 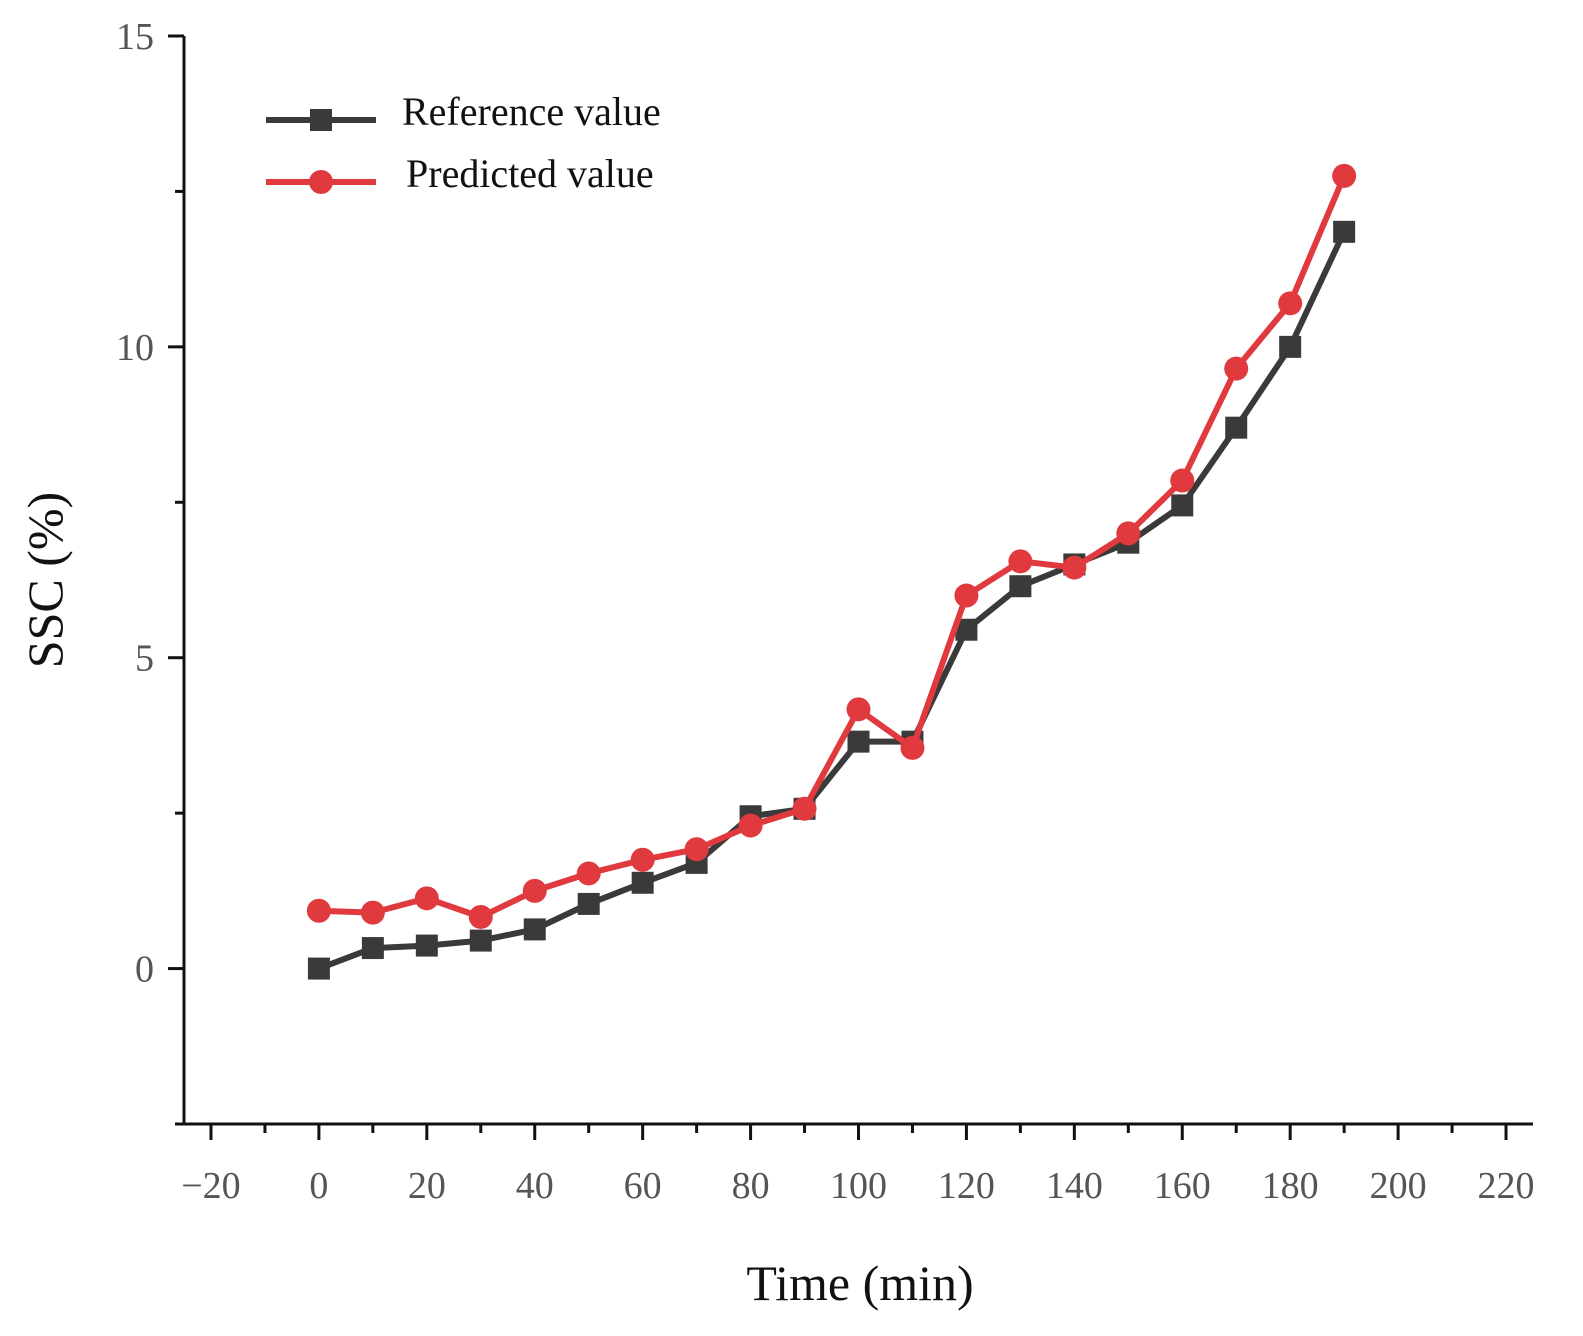 What do you see at coordinates (1074, 1186) in the screenshot?
I see `x-tick-label: 140` at bounding box center [1074, 1186].